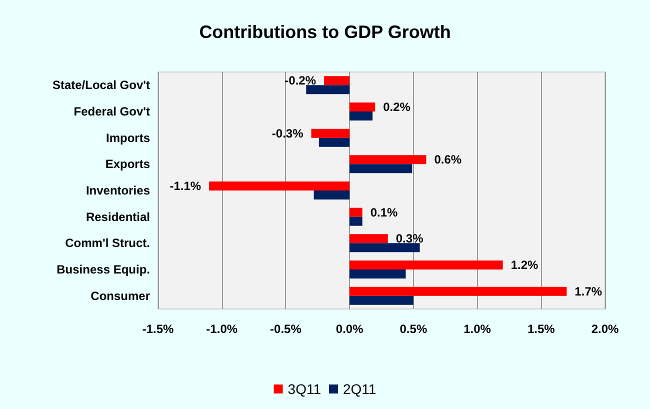 The image size is (650, 409). Describe the element at coordinates (118, 217) in the screenshot. I see `y-tick-label: Residential` at that location.